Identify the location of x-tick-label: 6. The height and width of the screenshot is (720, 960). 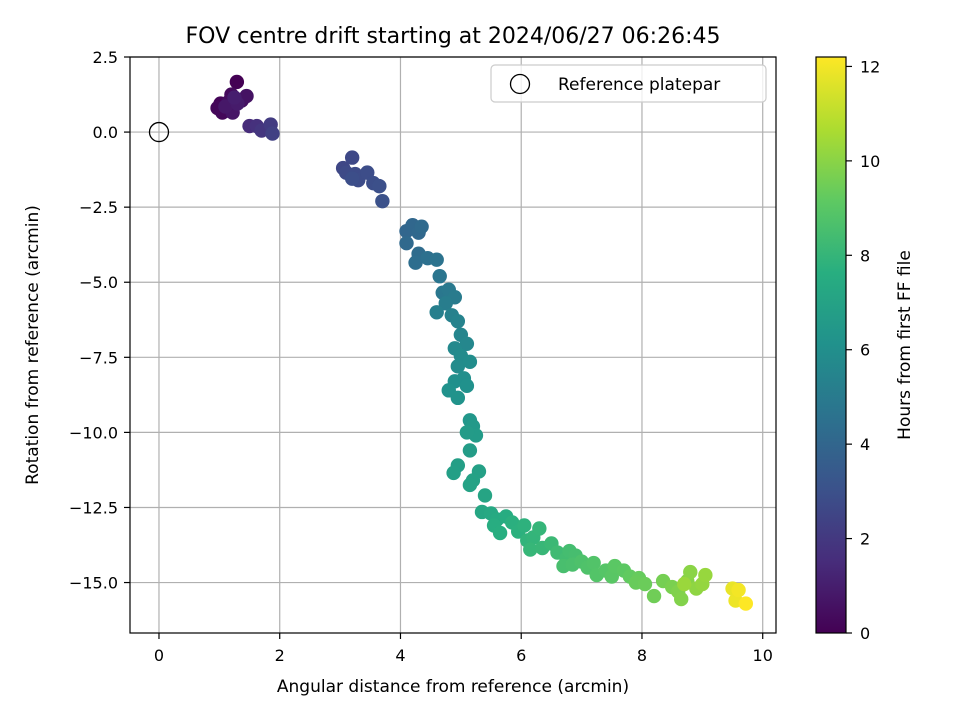
(521, 655).